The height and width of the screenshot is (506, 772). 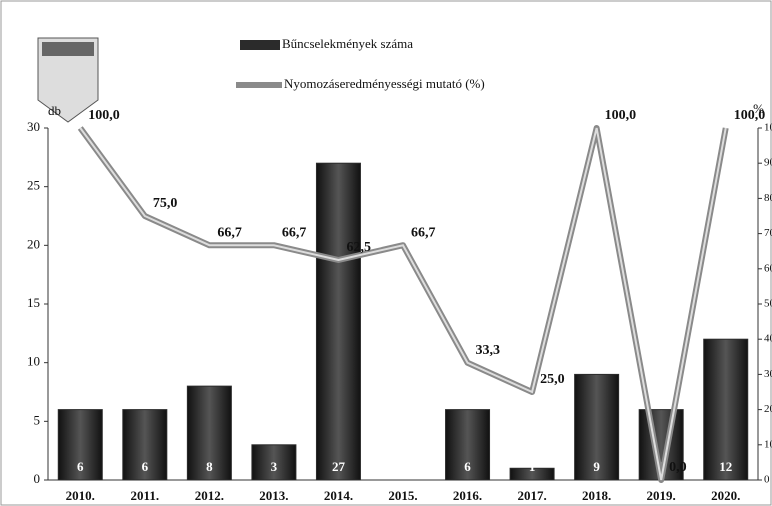 What do you see at coordinates (768, 198) in the screenshot?
I see `y2-tick-label: 80` at bounding box center [768, 198].